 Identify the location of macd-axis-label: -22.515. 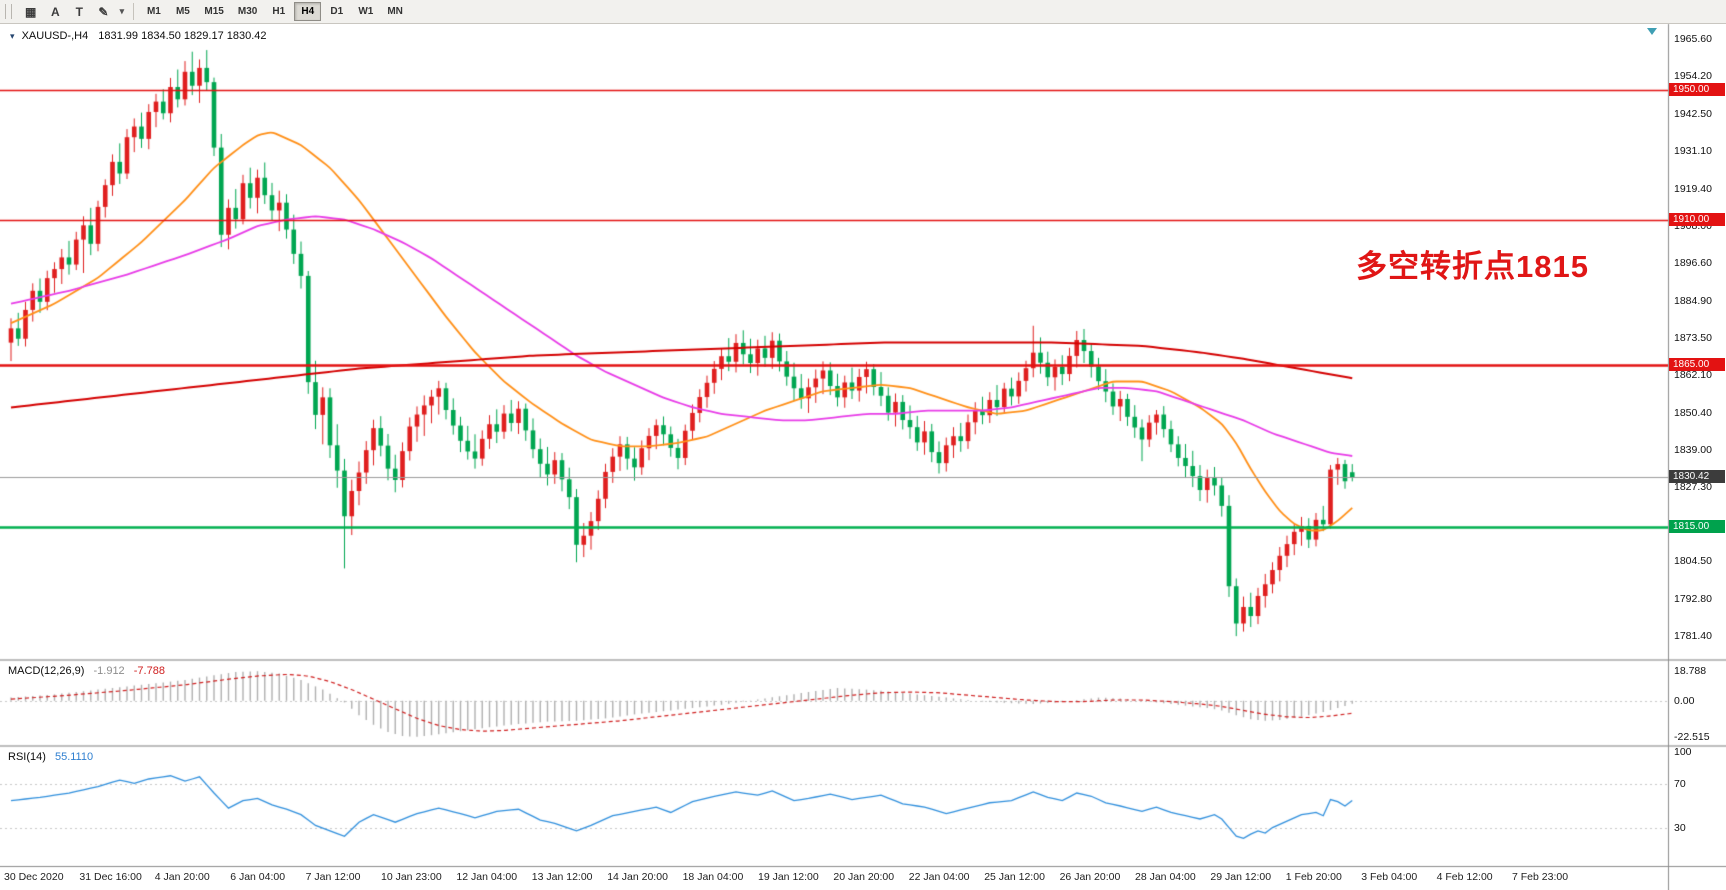
(1692, 736).